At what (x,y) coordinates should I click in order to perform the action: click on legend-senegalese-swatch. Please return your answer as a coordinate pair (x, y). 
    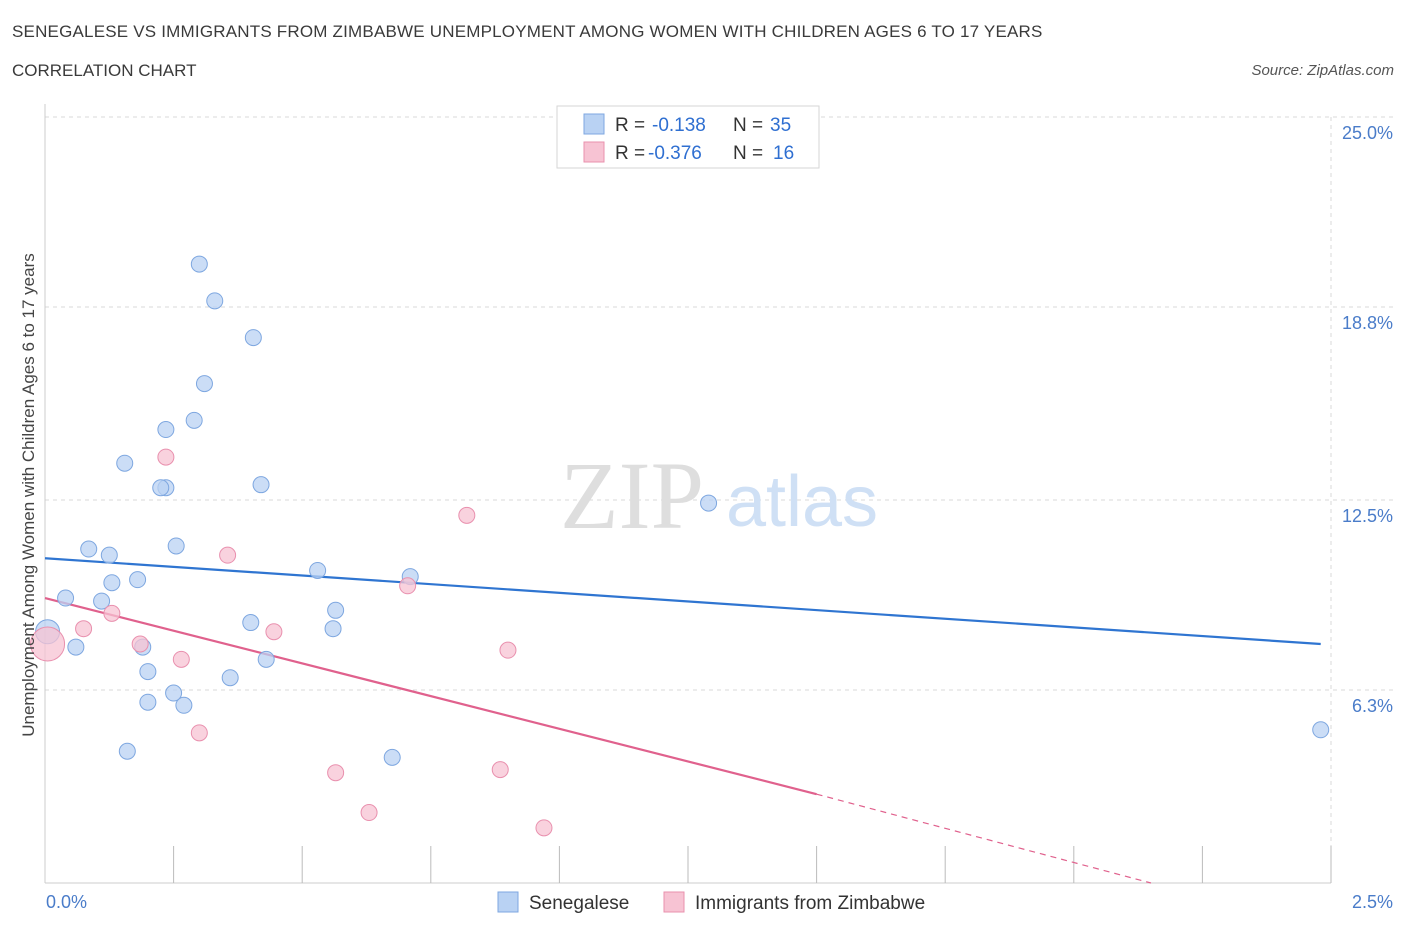
    Looking at the image, I should click on (508, 902).